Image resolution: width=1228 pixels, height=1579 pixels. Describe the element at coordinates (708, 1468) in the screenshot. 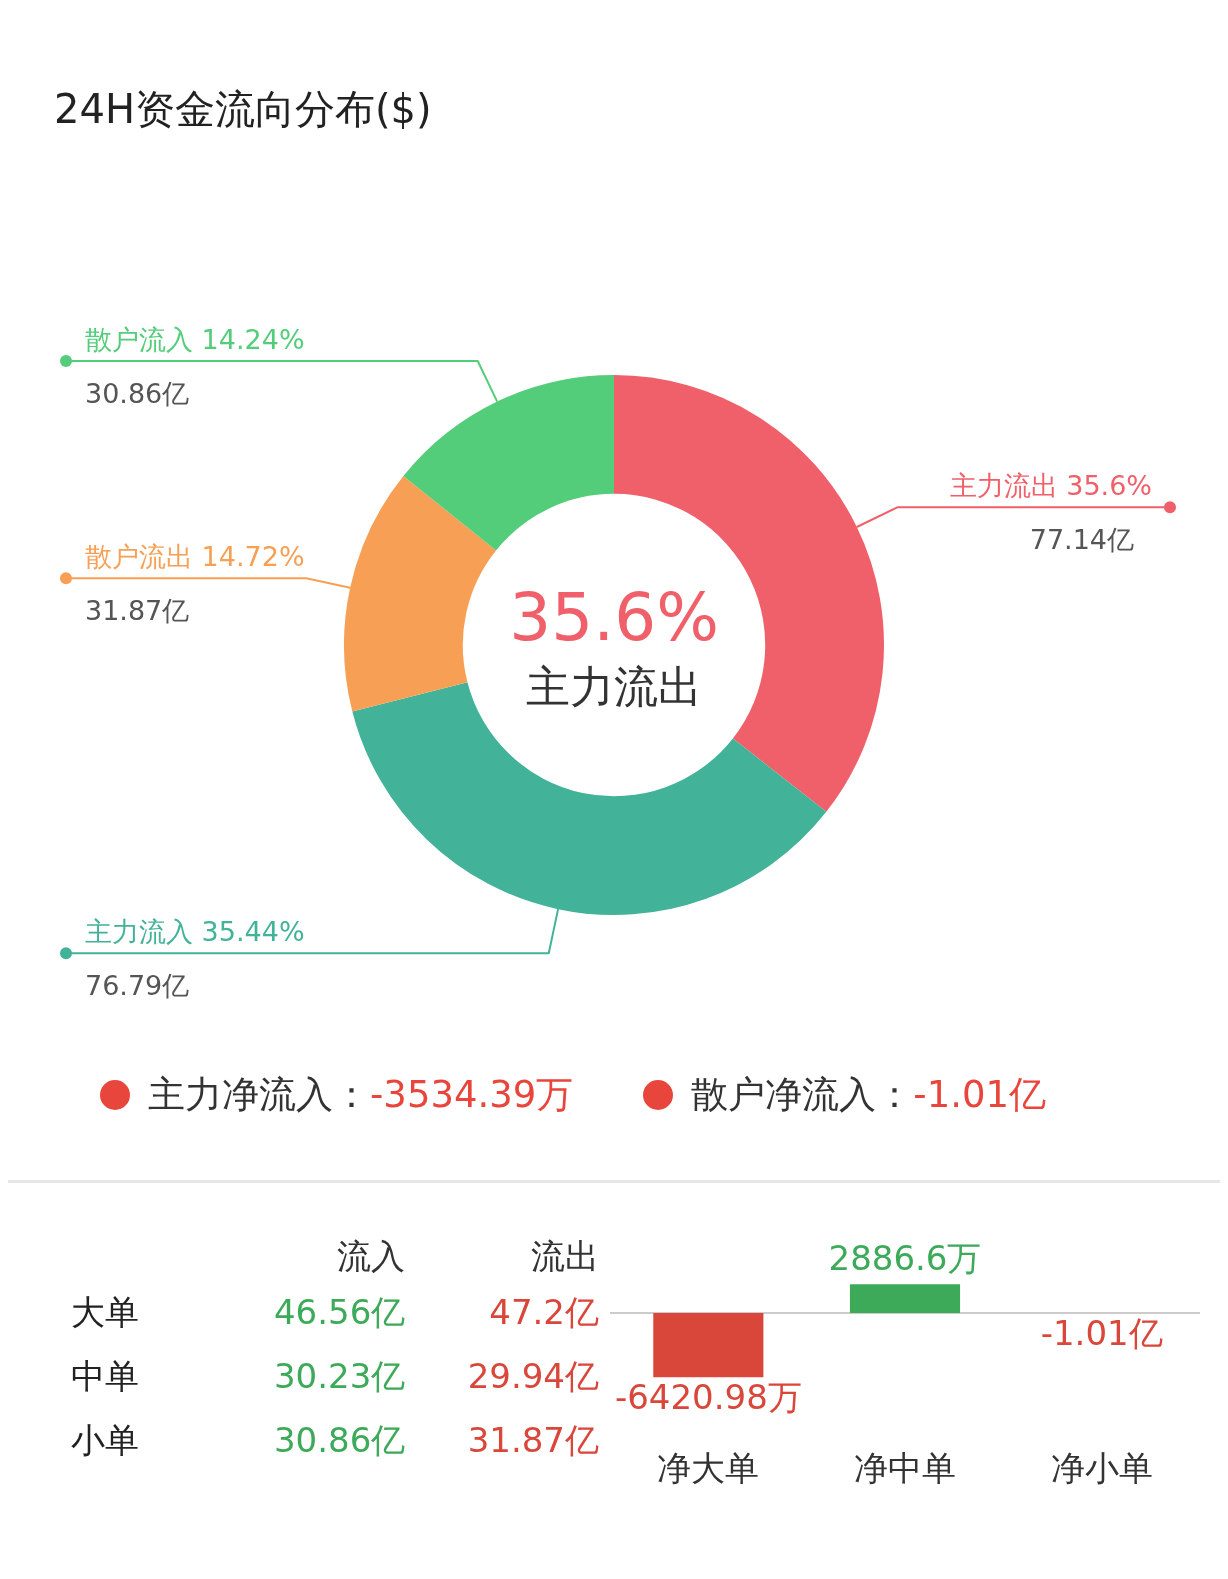

I see `x-tick-label: 净大单` at that location.